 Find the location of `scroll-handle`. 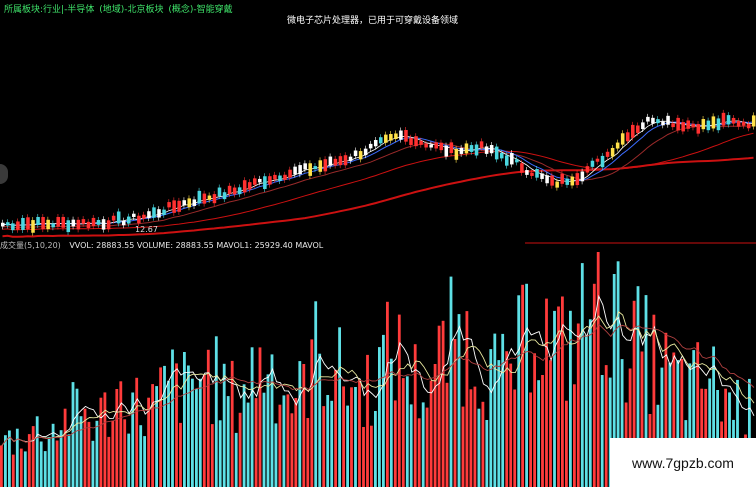

scroll-handle is located at coordinates (4, 174).